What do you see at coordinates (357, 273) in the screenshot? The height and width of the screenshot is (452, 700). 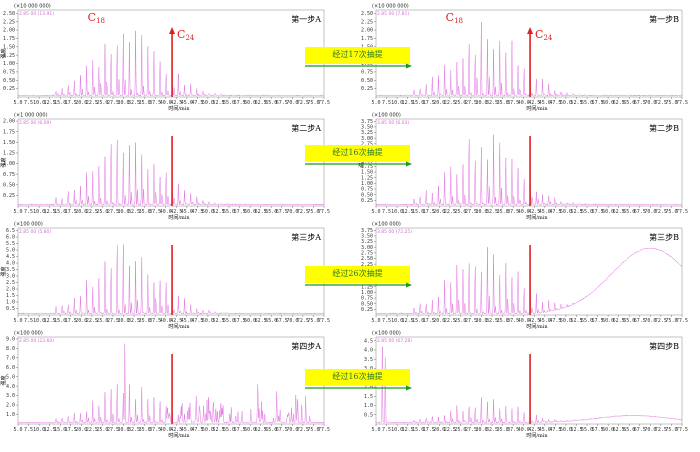 I see `extraction-label: 经过26次抽提` at bounding box center [357, 273].